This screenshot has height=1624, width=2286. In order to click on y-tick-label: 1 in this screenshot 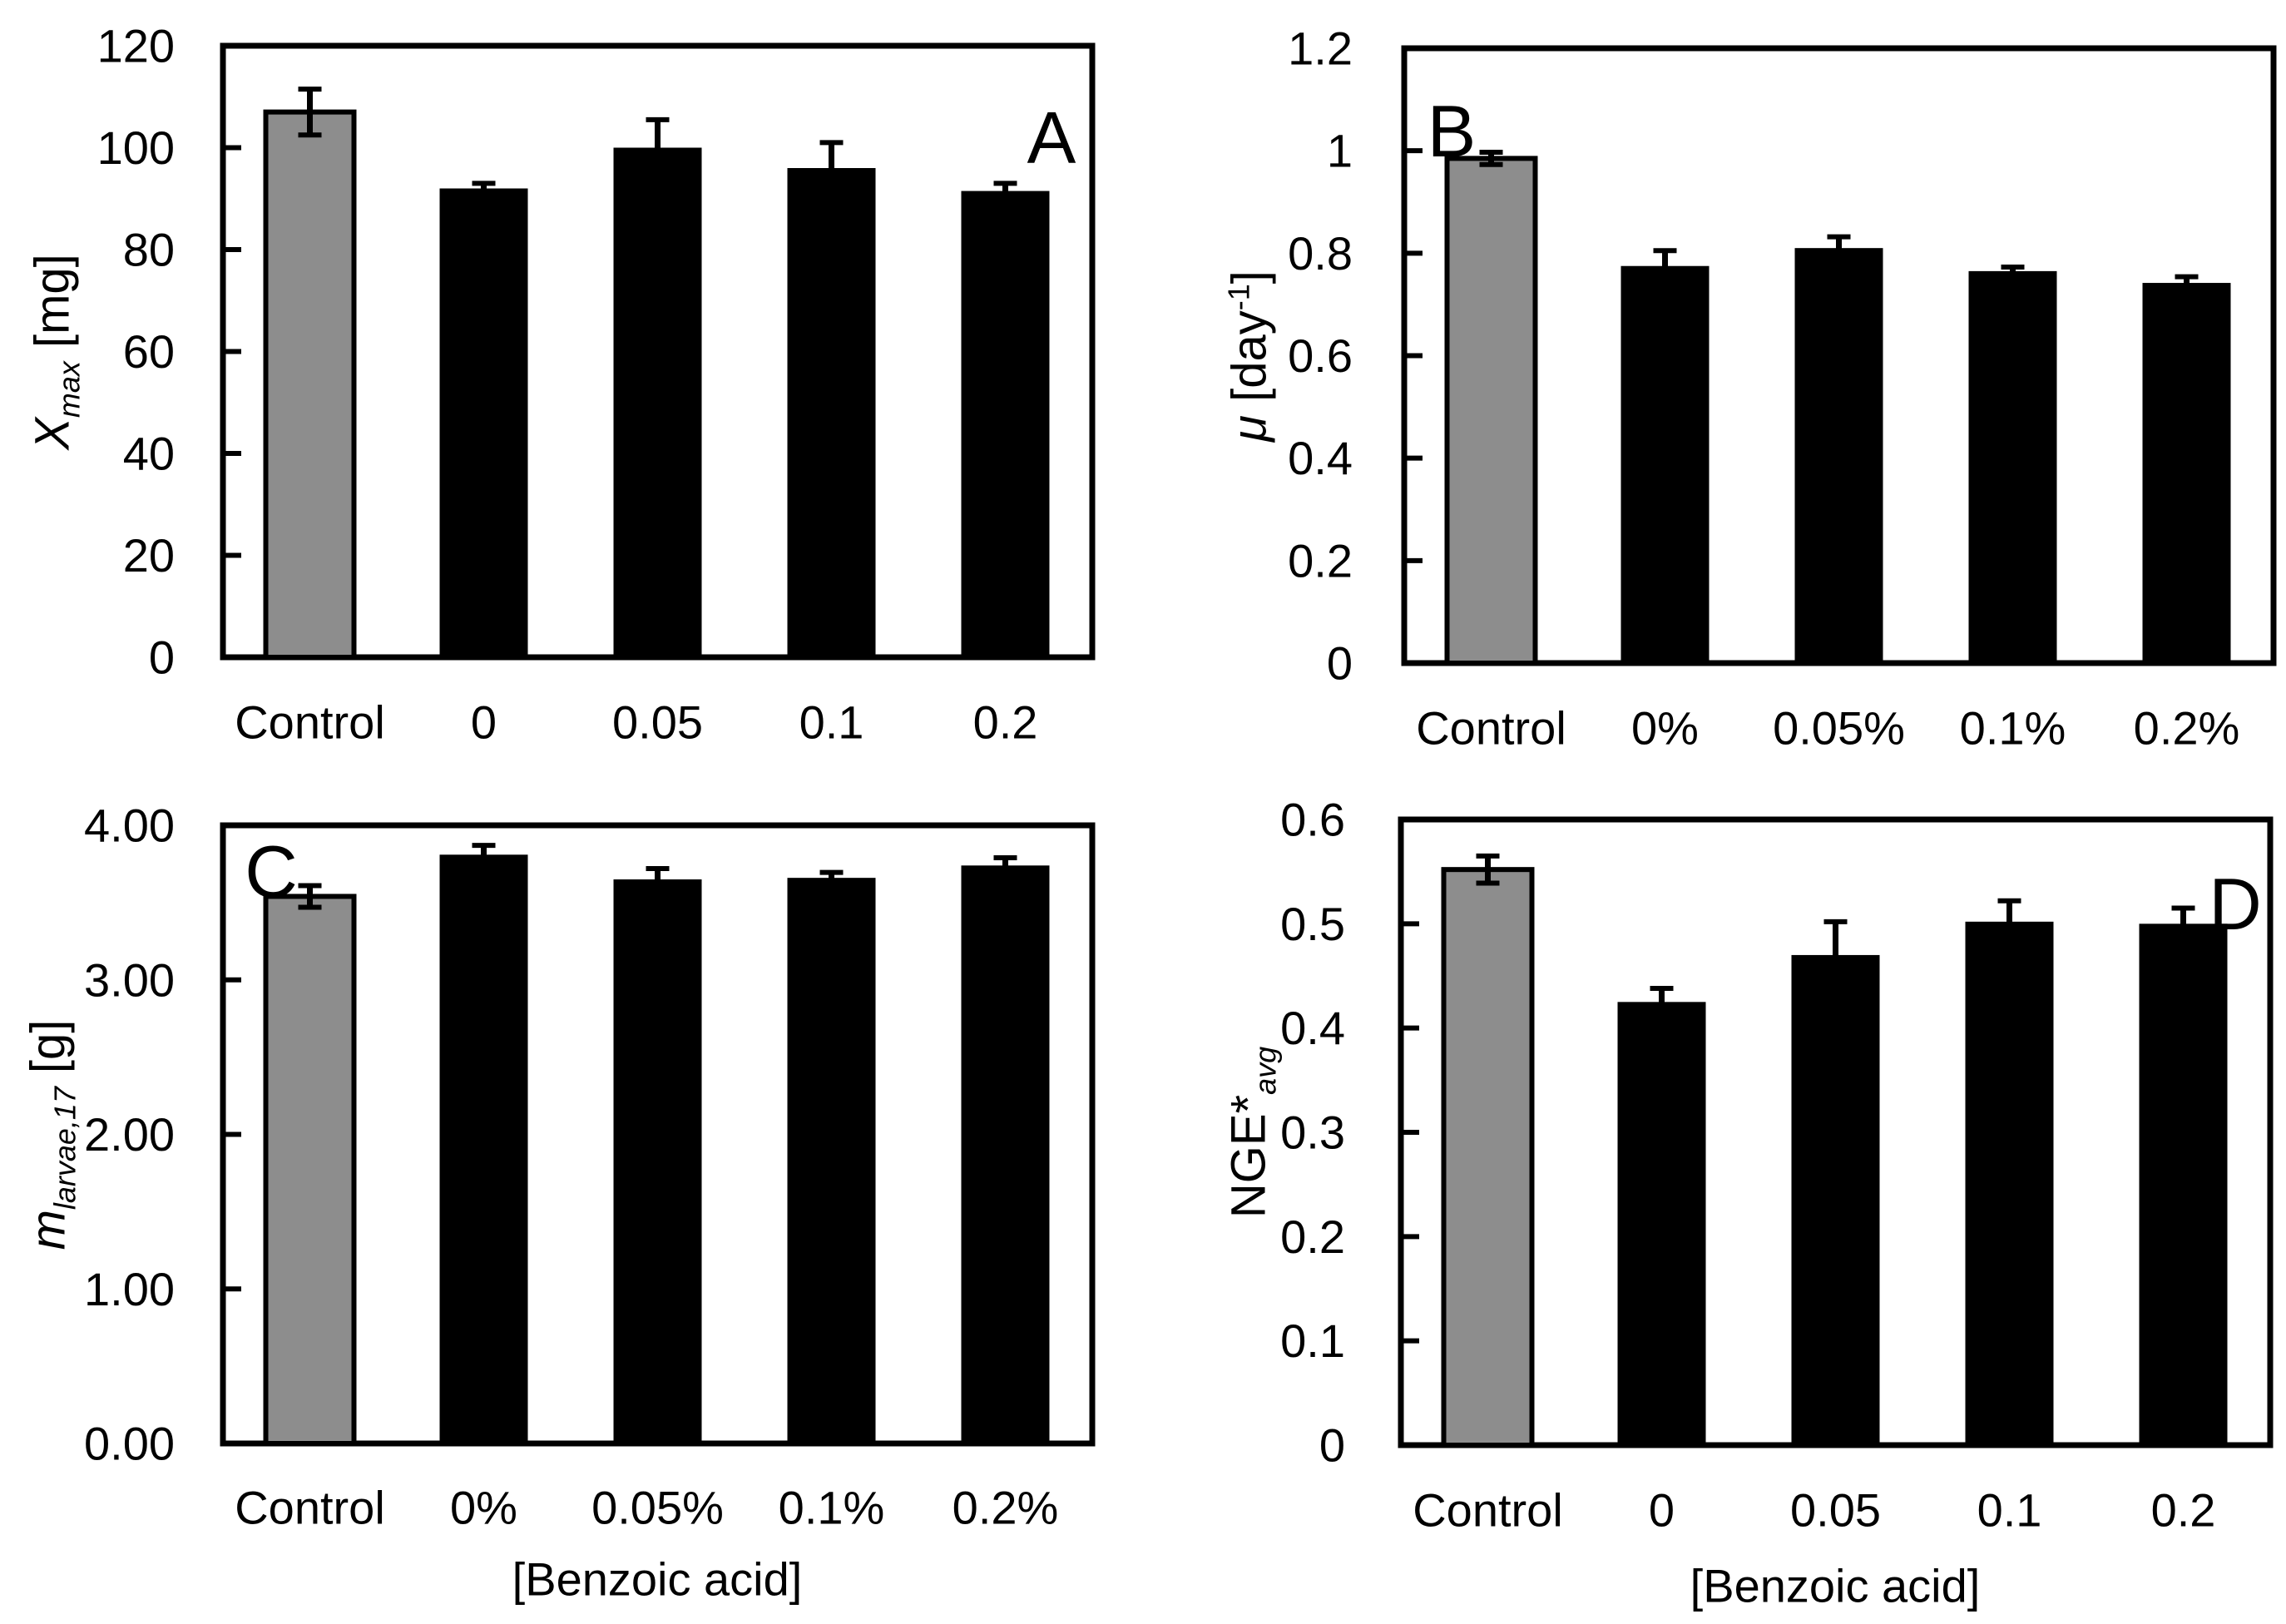, I will do `click(1340, 151)`.